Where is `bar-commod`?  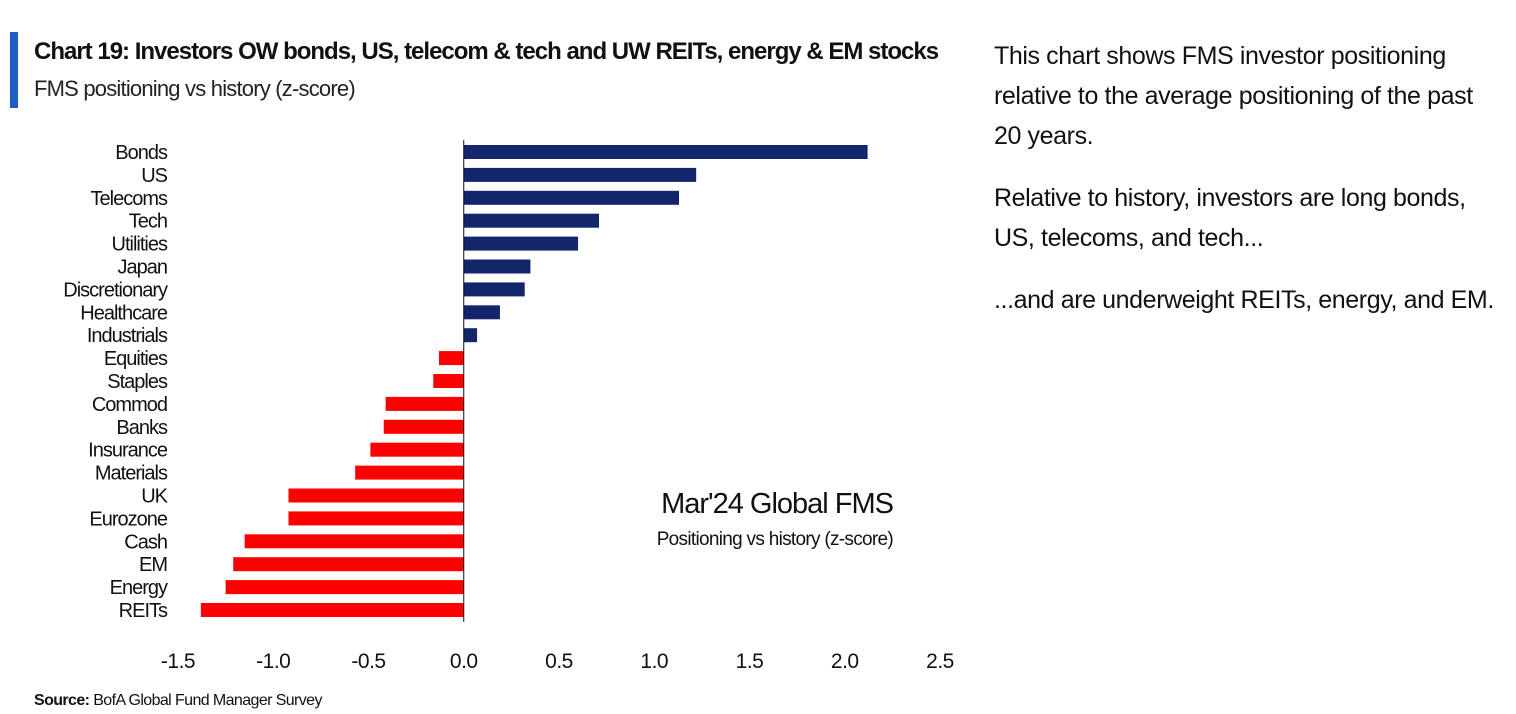 bar-commod is located at coordinates (424, 403).